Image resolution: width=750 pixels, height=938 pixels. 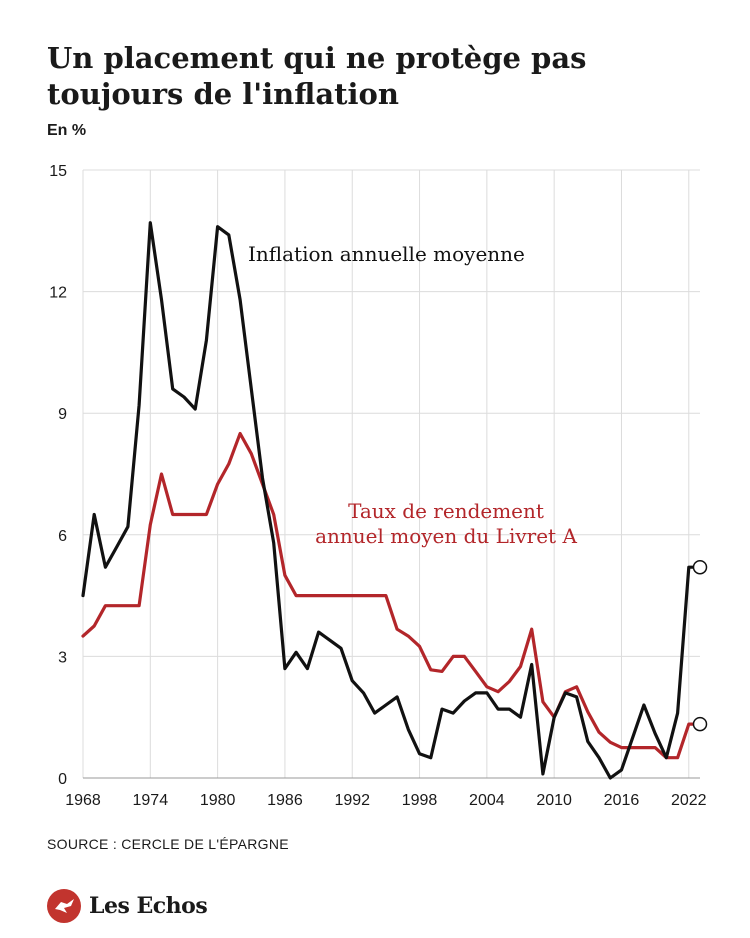 I want to click on x-tick-label: 1968, so click(x=83, y=800).